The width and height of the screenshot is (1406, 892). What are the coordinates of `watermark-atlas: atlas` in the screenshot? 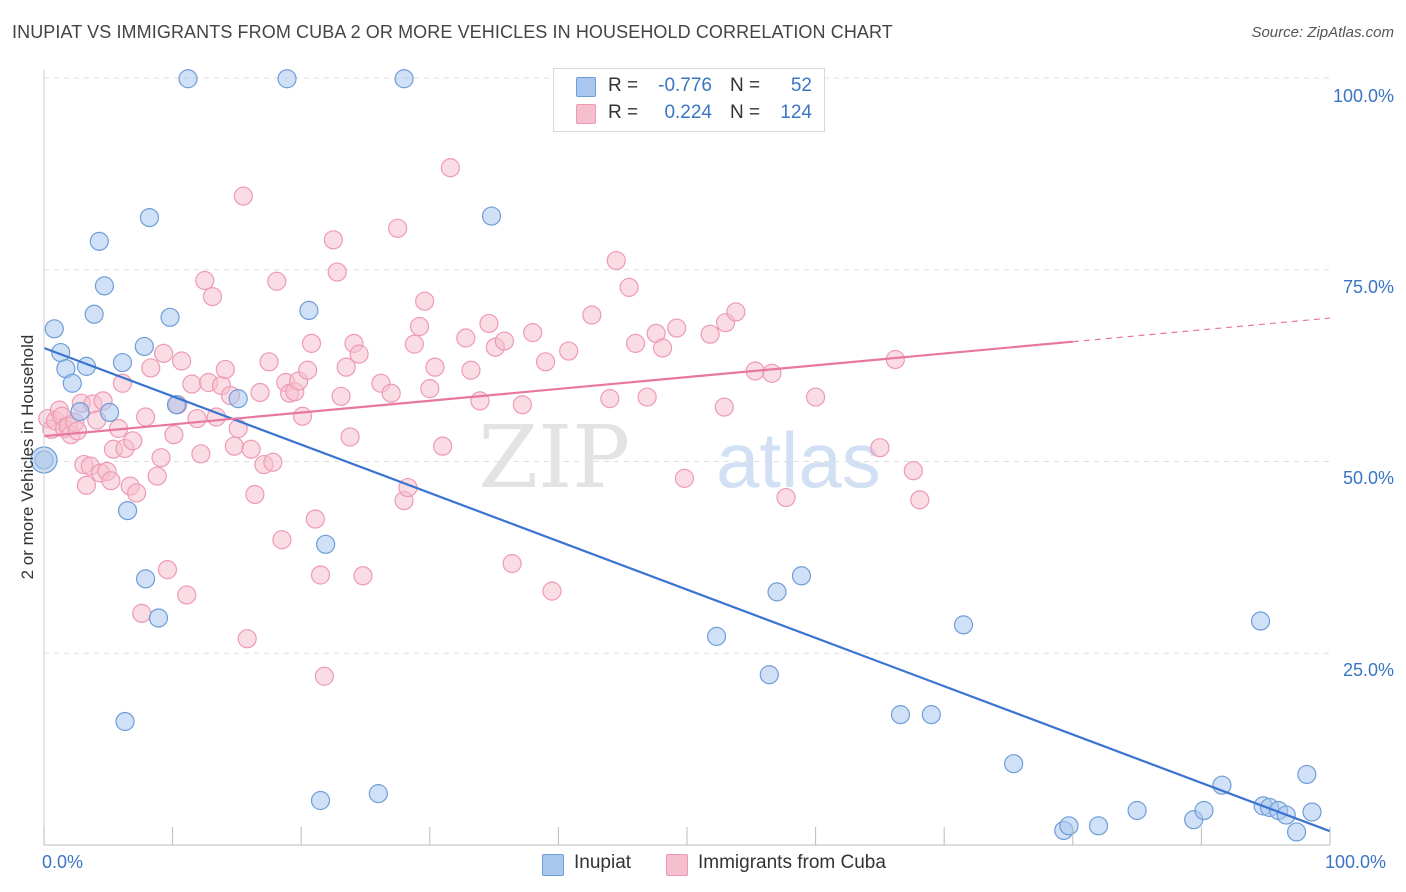 It's located at (798, 460).